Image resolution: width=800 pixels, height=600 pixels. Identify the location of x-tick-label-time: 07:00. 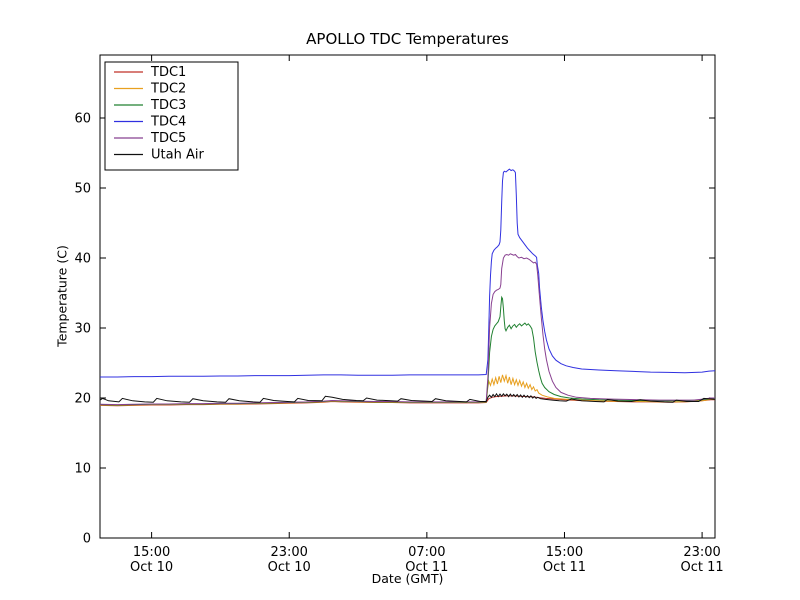
(426, 552).